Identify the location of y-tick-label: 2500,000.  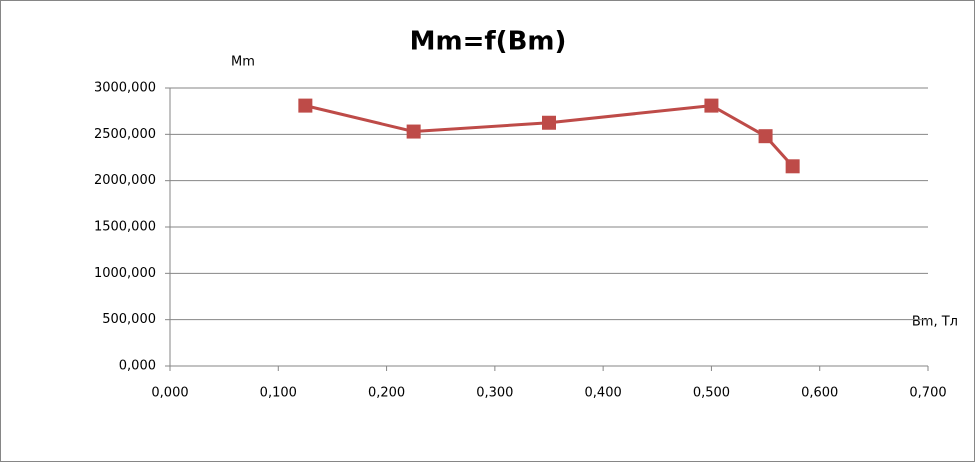
(125, 134).